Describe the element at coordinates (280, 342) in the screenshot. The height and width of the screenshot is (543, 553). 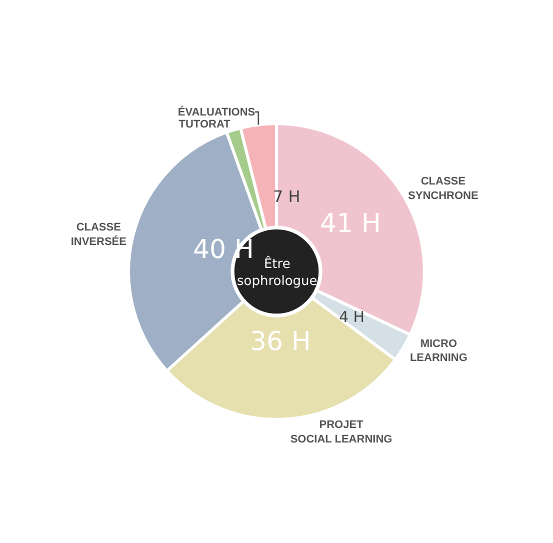
I see `data-label: 36 H` at that location.